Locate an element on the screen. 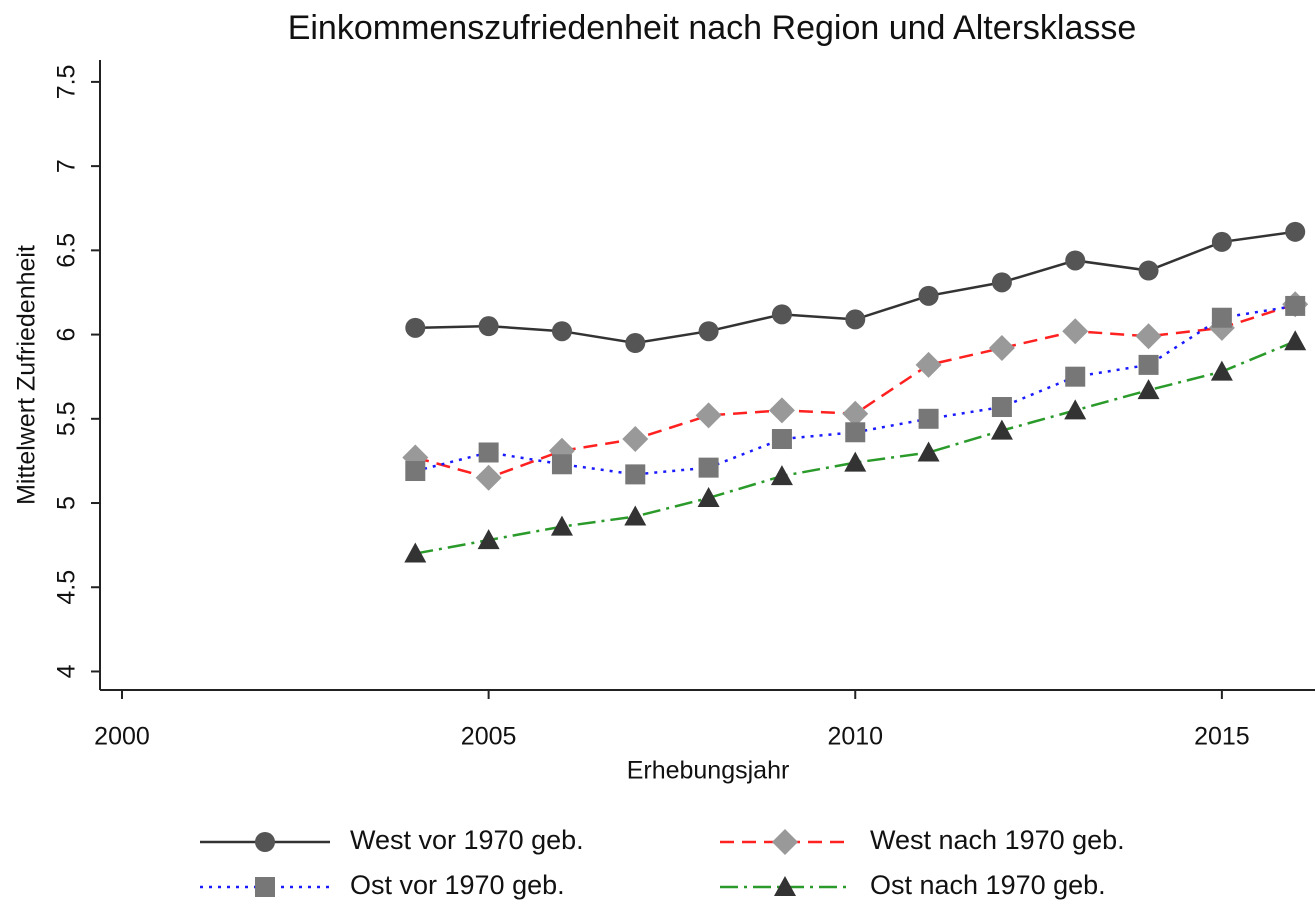 The height and width of the screenshot is (908, 1315). x-tick-label: 2000 is located at coordinates (122, 737).